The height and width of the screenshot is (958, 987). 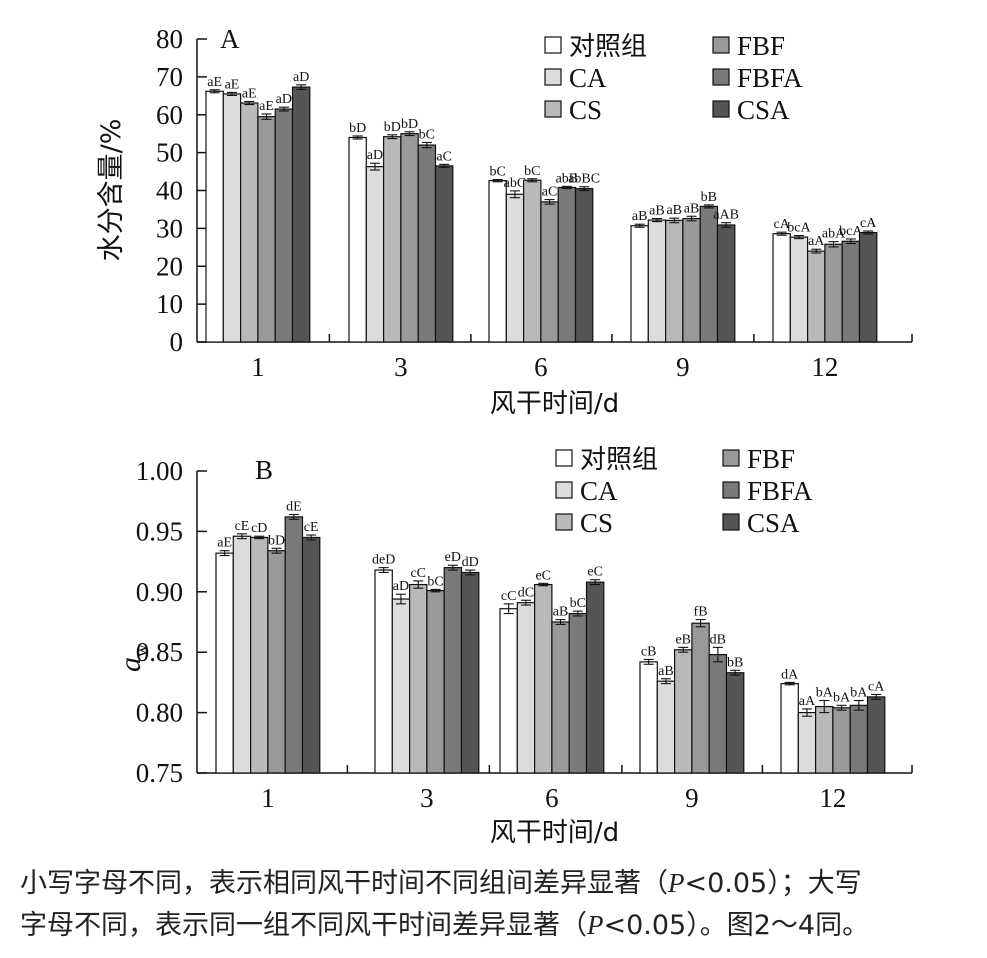 I want to click on legend-label: FBFA, so click(x=780, y=491).